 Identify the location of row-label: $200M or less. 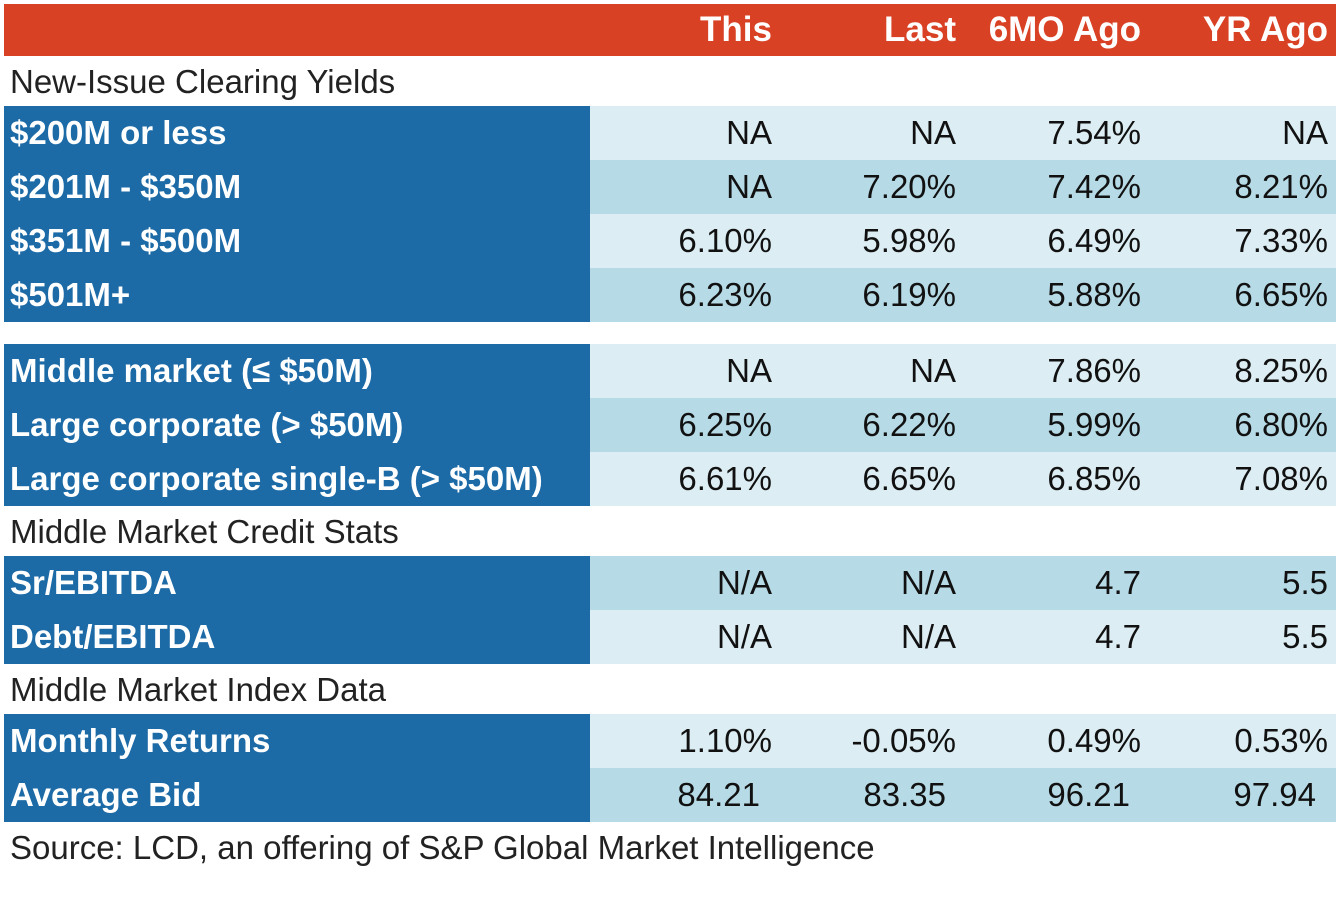
(297, 133).